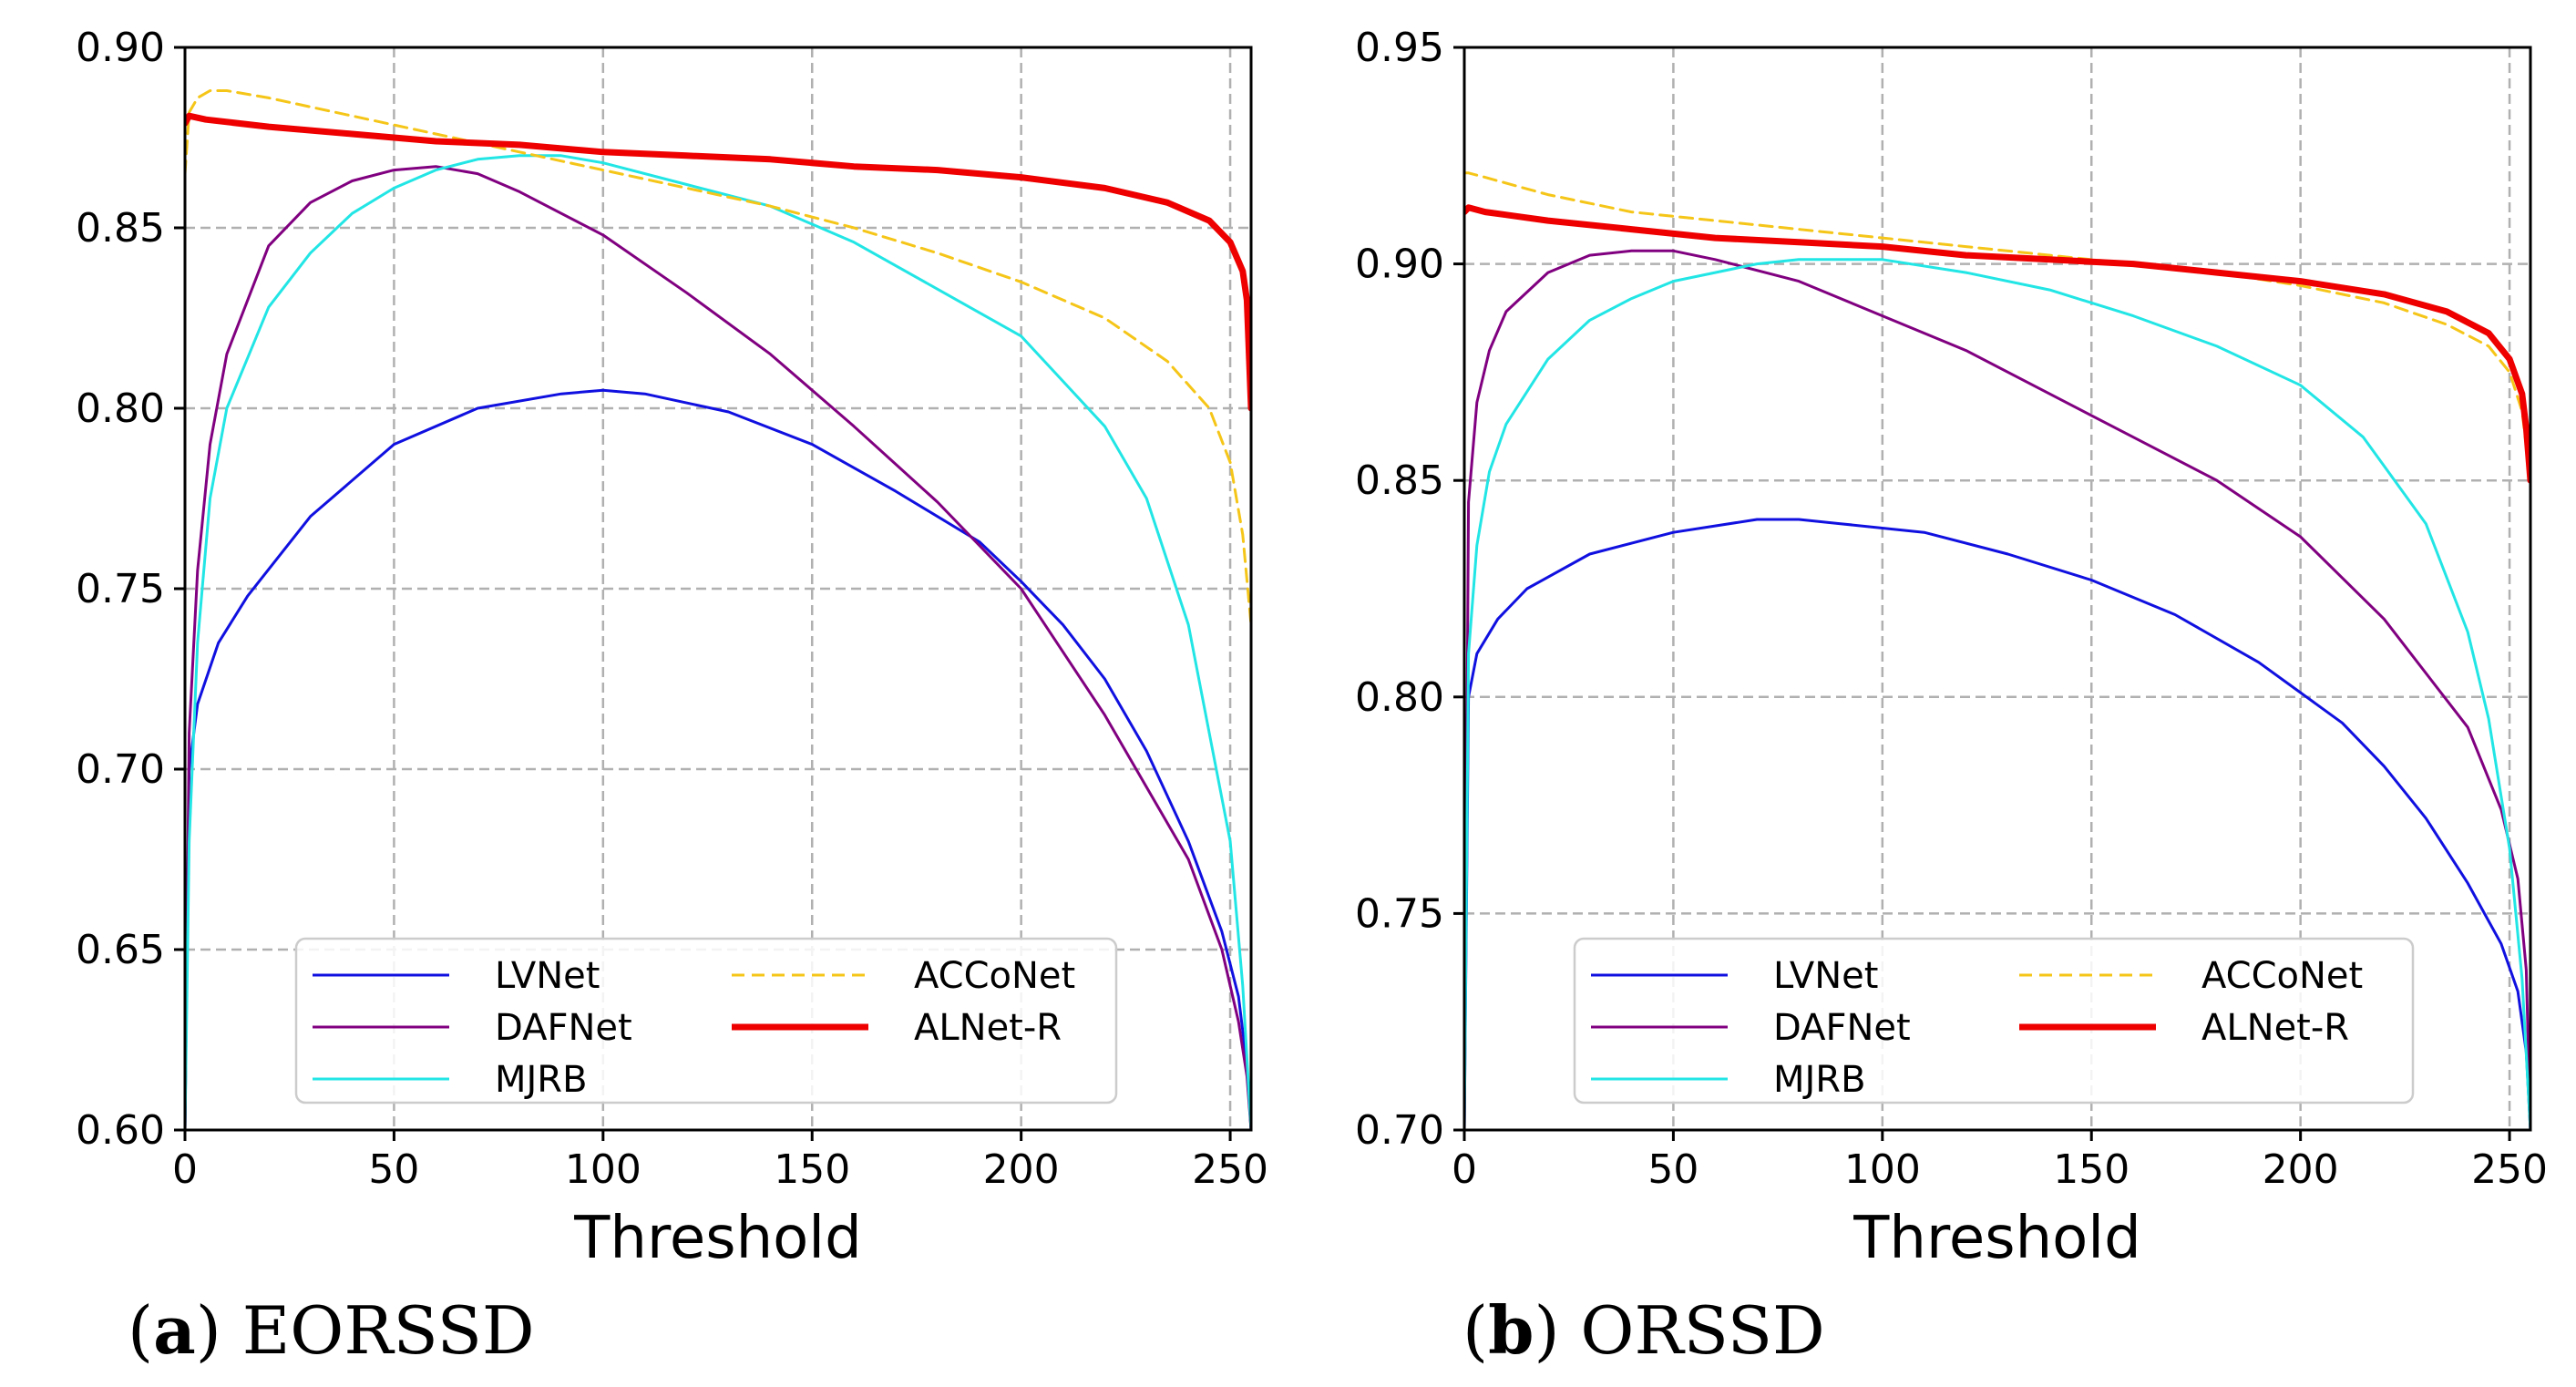 This screenshot has height=1387, width=2576. What do you see at coordinates (121, 950) in the screenshot?
I see `y-tick-label: 0.65` at bounding box center [121, 950].